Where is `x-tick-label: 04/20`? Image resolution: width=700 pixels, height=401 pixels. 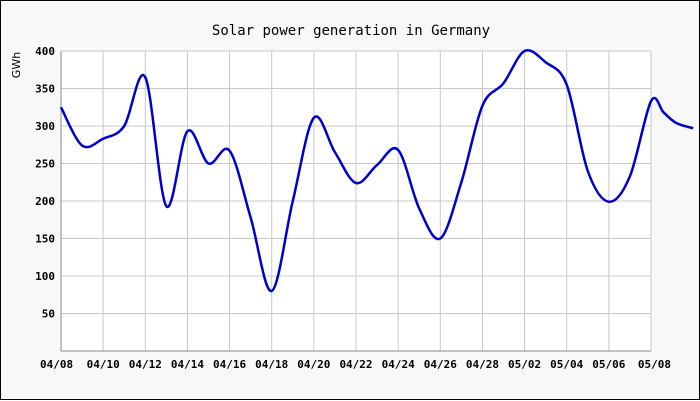
x-tick-label: 04/20 is located at coordinates (313, 364).